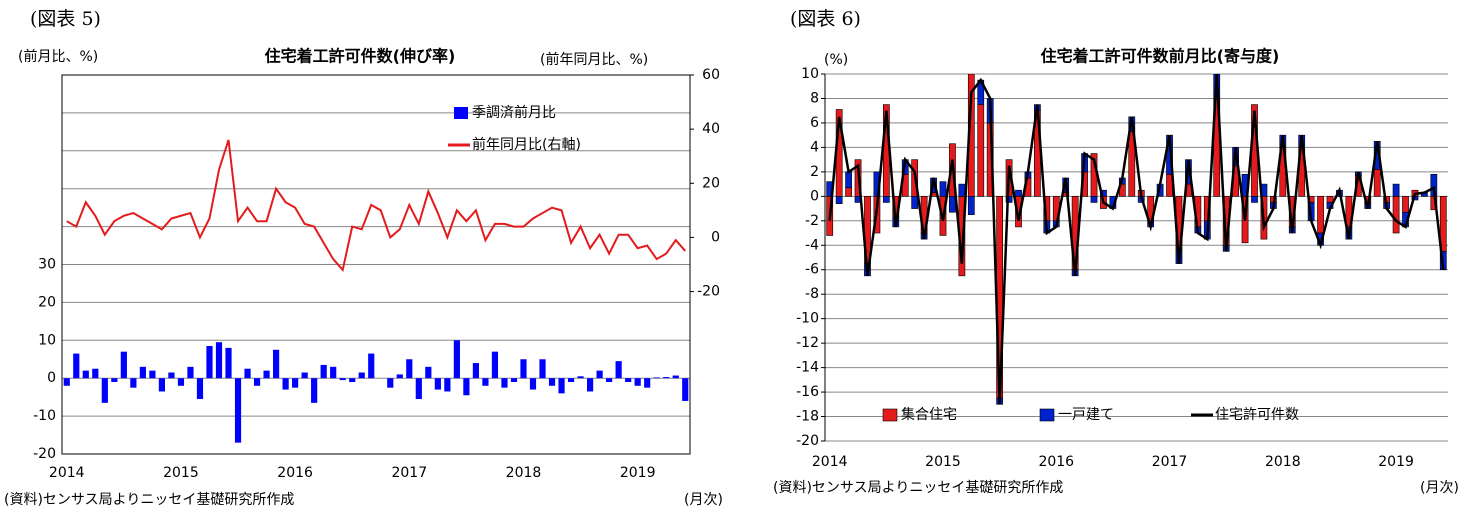  I want to click on figure-label: (図表 6), so click(825, 19).